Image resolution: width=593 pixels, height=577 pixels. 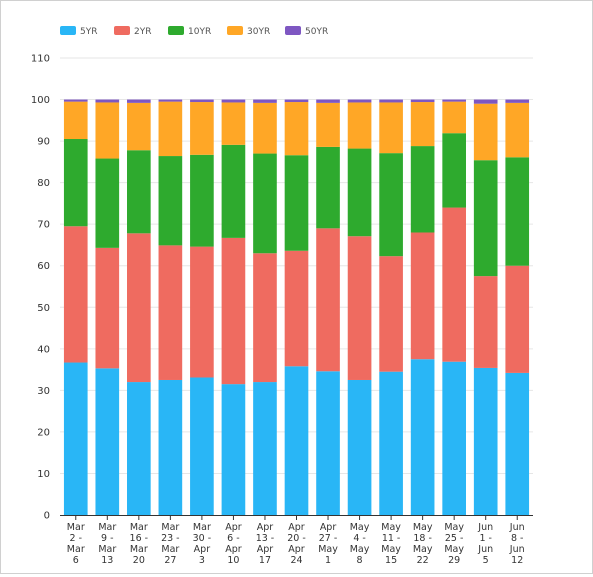 I want to click on x-tick-label-line: 1, so click(x=328, y=560).